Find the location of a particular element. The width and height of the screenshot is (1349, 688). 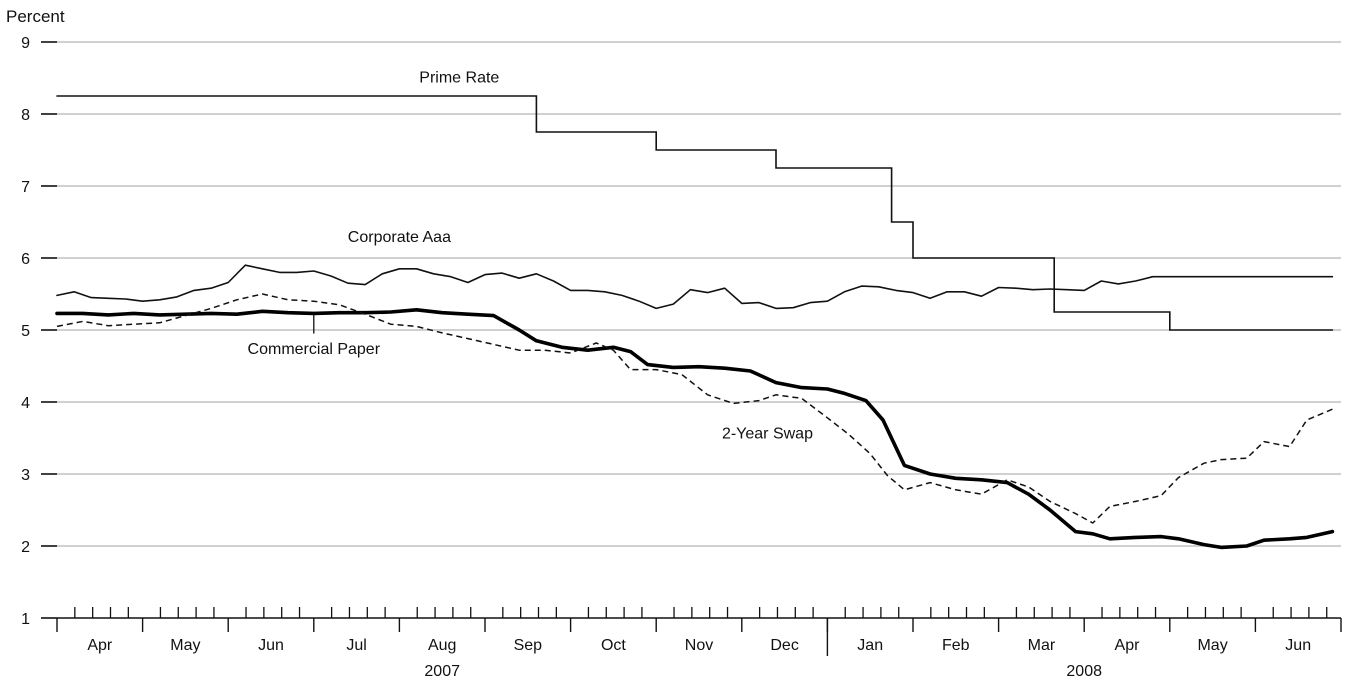

x-tick-label: Oct is located at coordinates (613, 645).